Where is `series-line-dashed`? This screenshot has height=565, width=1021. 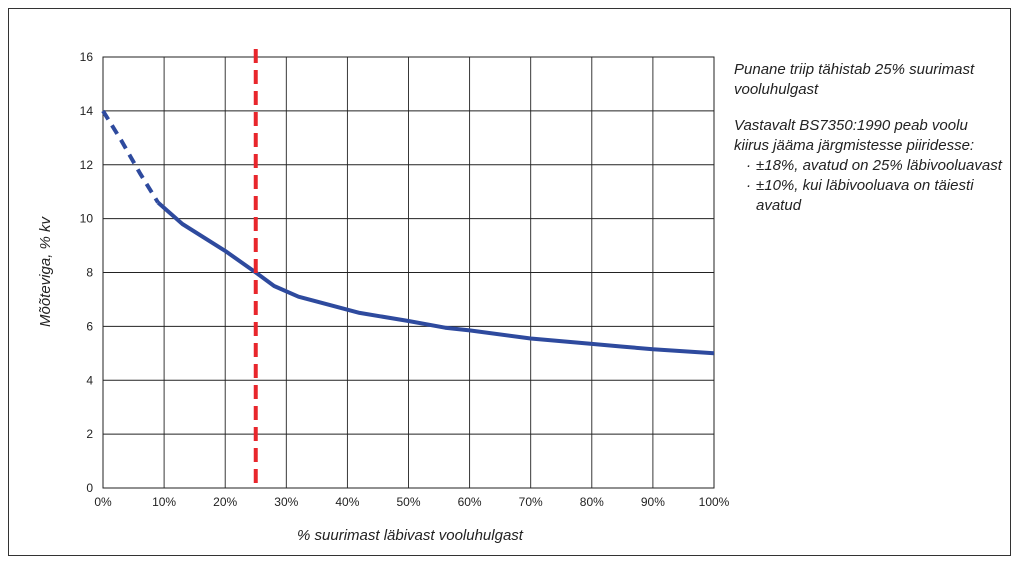
series-line-dashed is located at coordinates (130, 156).